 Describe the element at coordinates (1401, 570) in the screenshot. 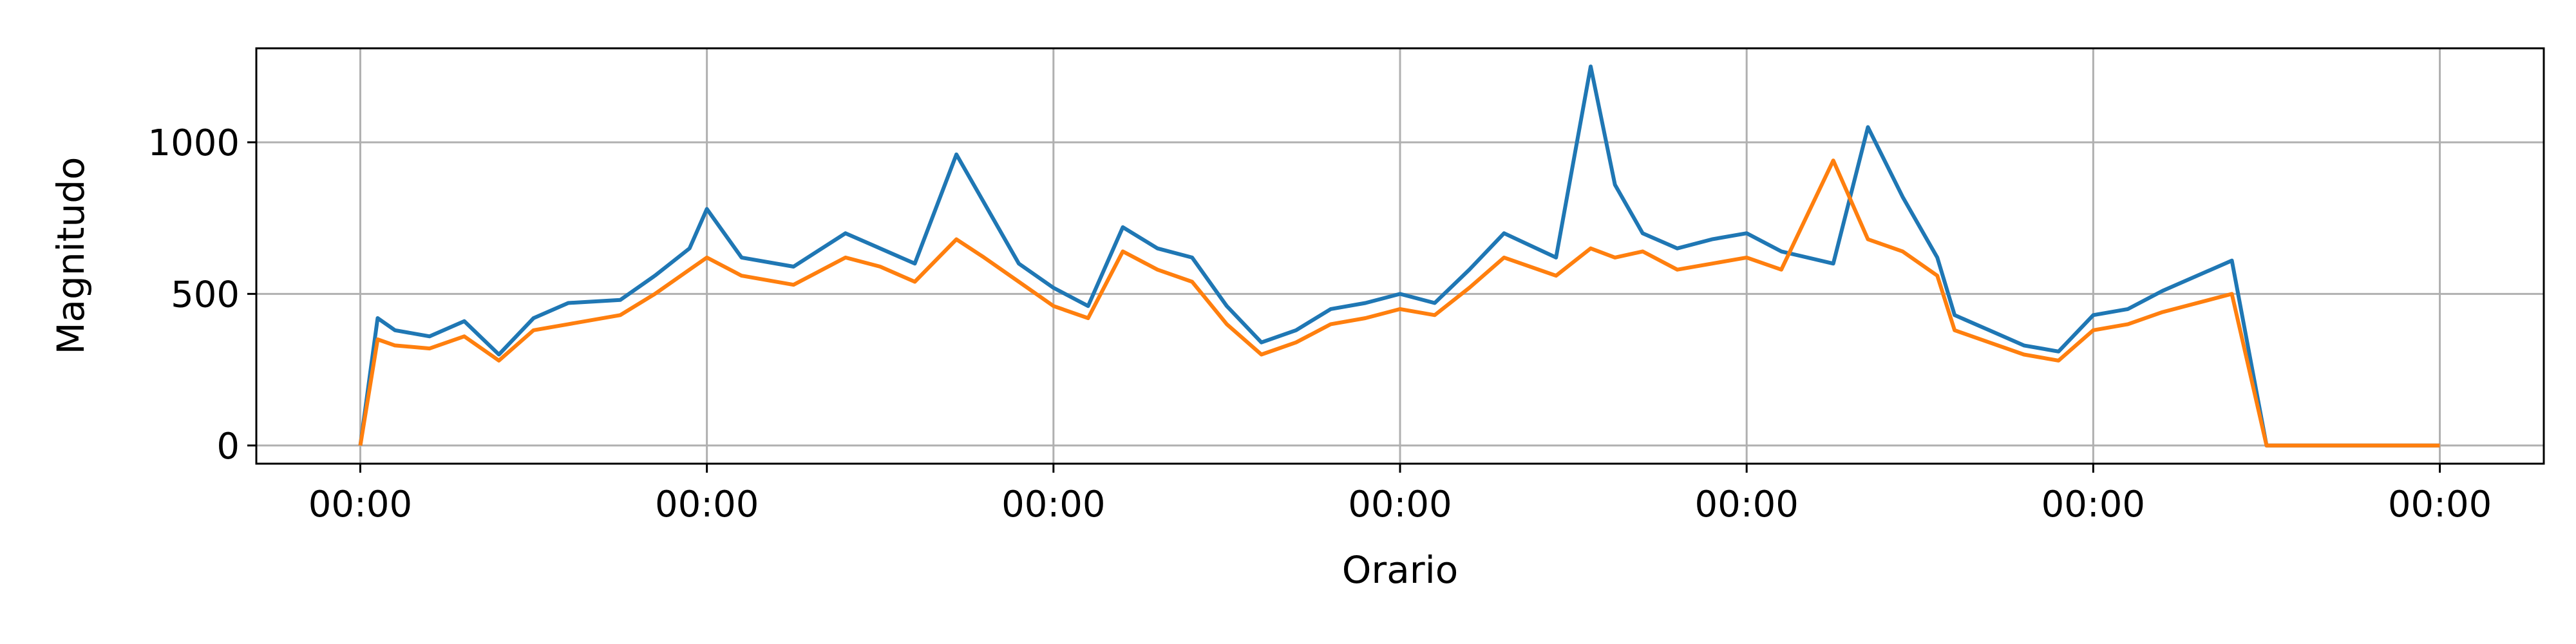

I see `x-axis-label: Orario` at that location.